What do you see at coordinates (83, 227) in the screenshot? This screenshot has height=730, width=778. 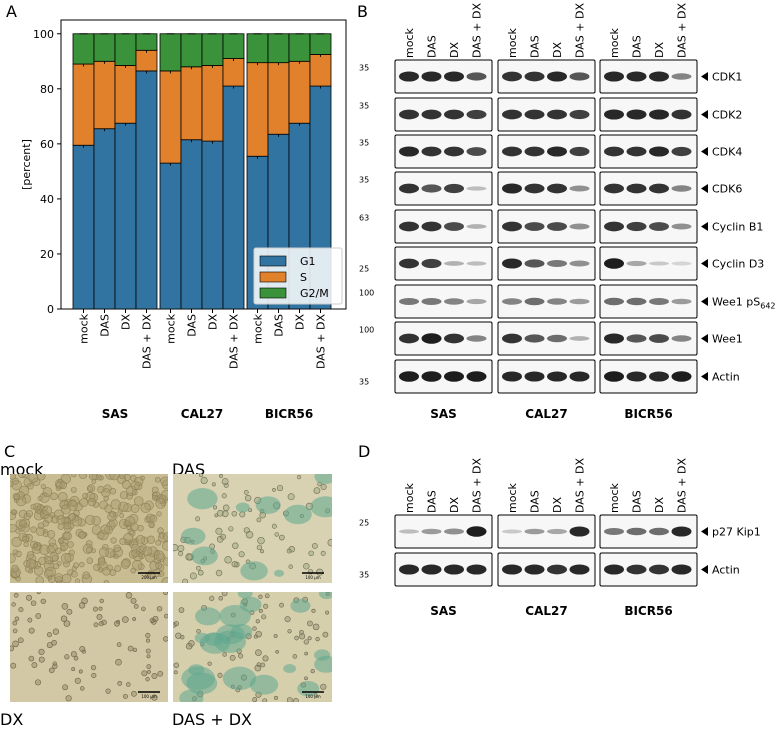 I see `bar-sas-mock-g1` at bounding box center [83, 227].